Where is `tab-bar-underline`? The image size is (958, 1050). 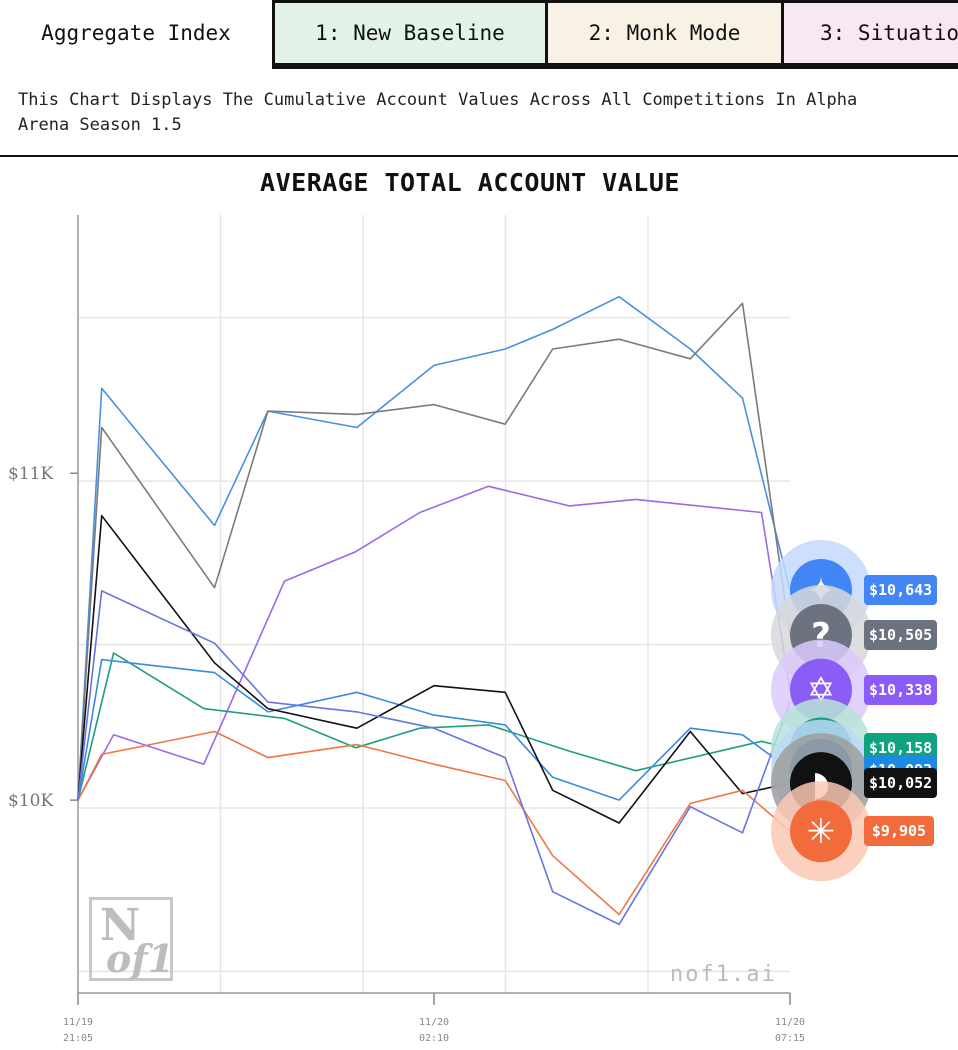
tab-bar-underline is located at coordinates (615, 67).